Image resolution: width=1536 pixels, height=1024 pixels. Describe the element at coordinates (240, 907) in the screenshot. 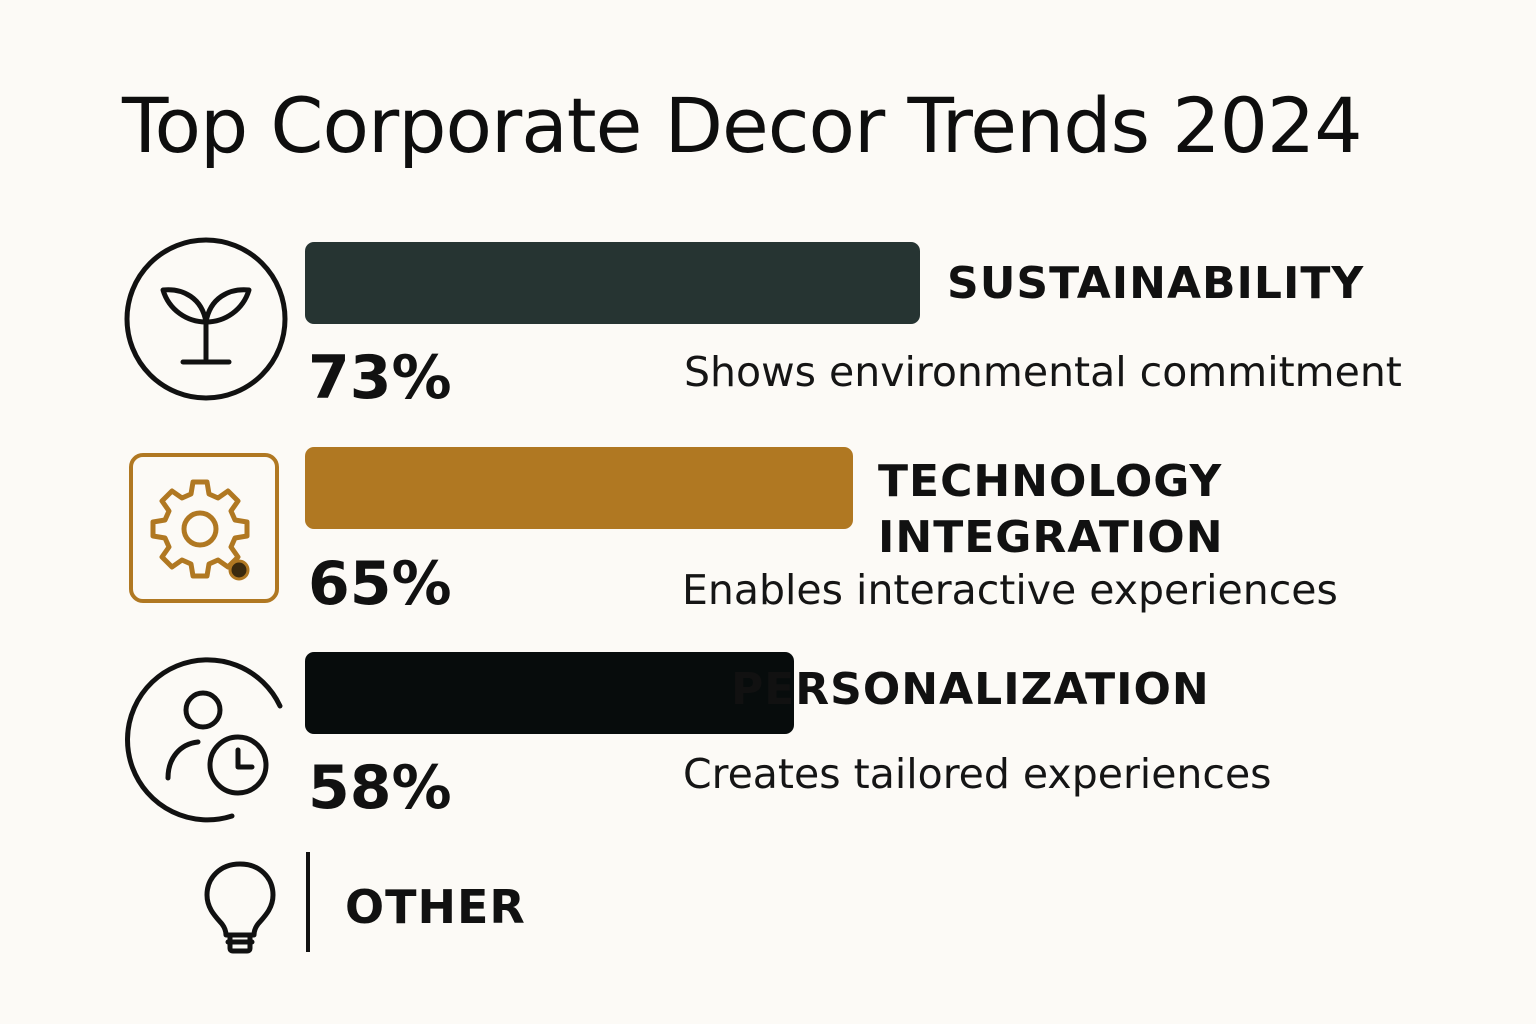

I see `lightbulb-icon` at that location.